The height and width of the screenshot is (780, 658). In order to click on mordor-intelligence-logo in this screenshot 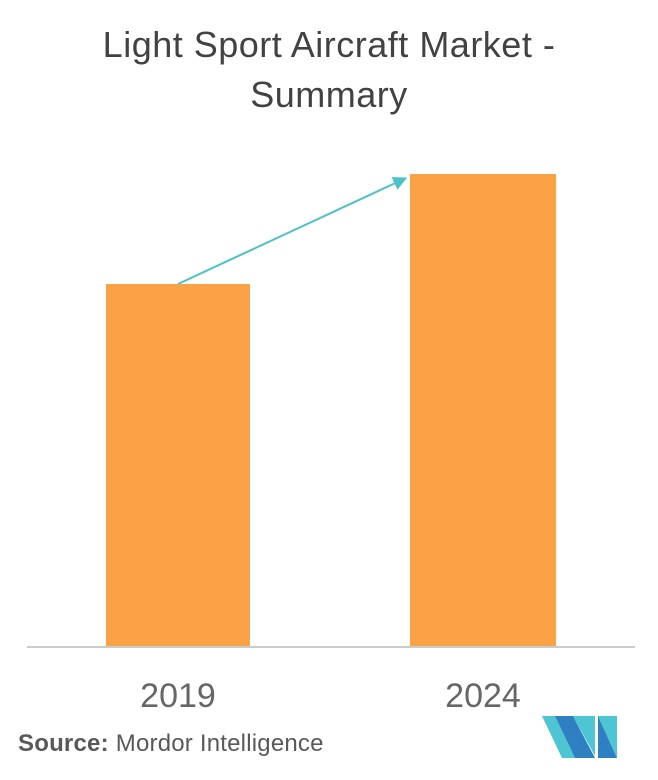, I will do `click(579, 737)`.